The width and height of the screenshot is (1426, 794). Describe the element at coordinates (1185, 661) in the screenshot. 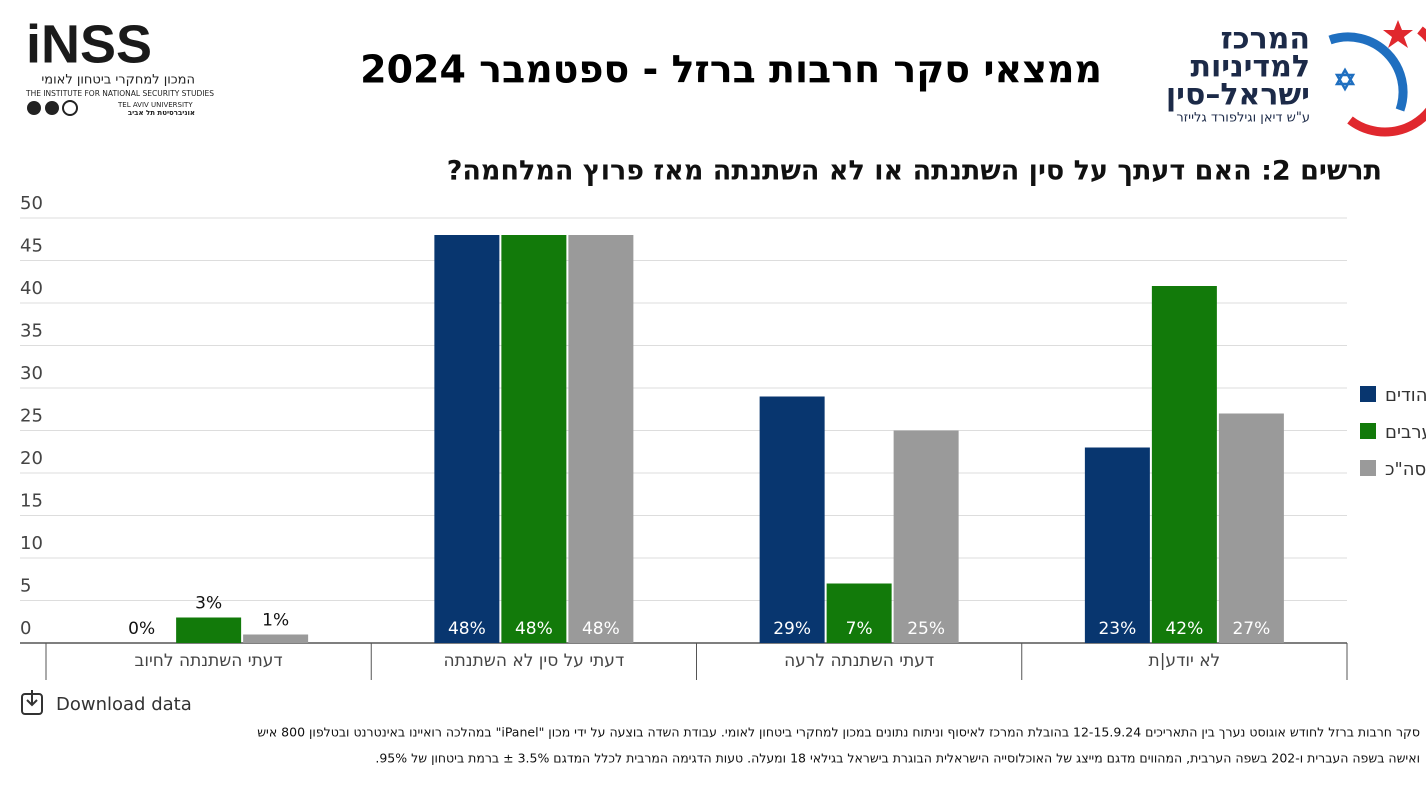

I see `x-tick-label: לא יודע|ת` at that location.